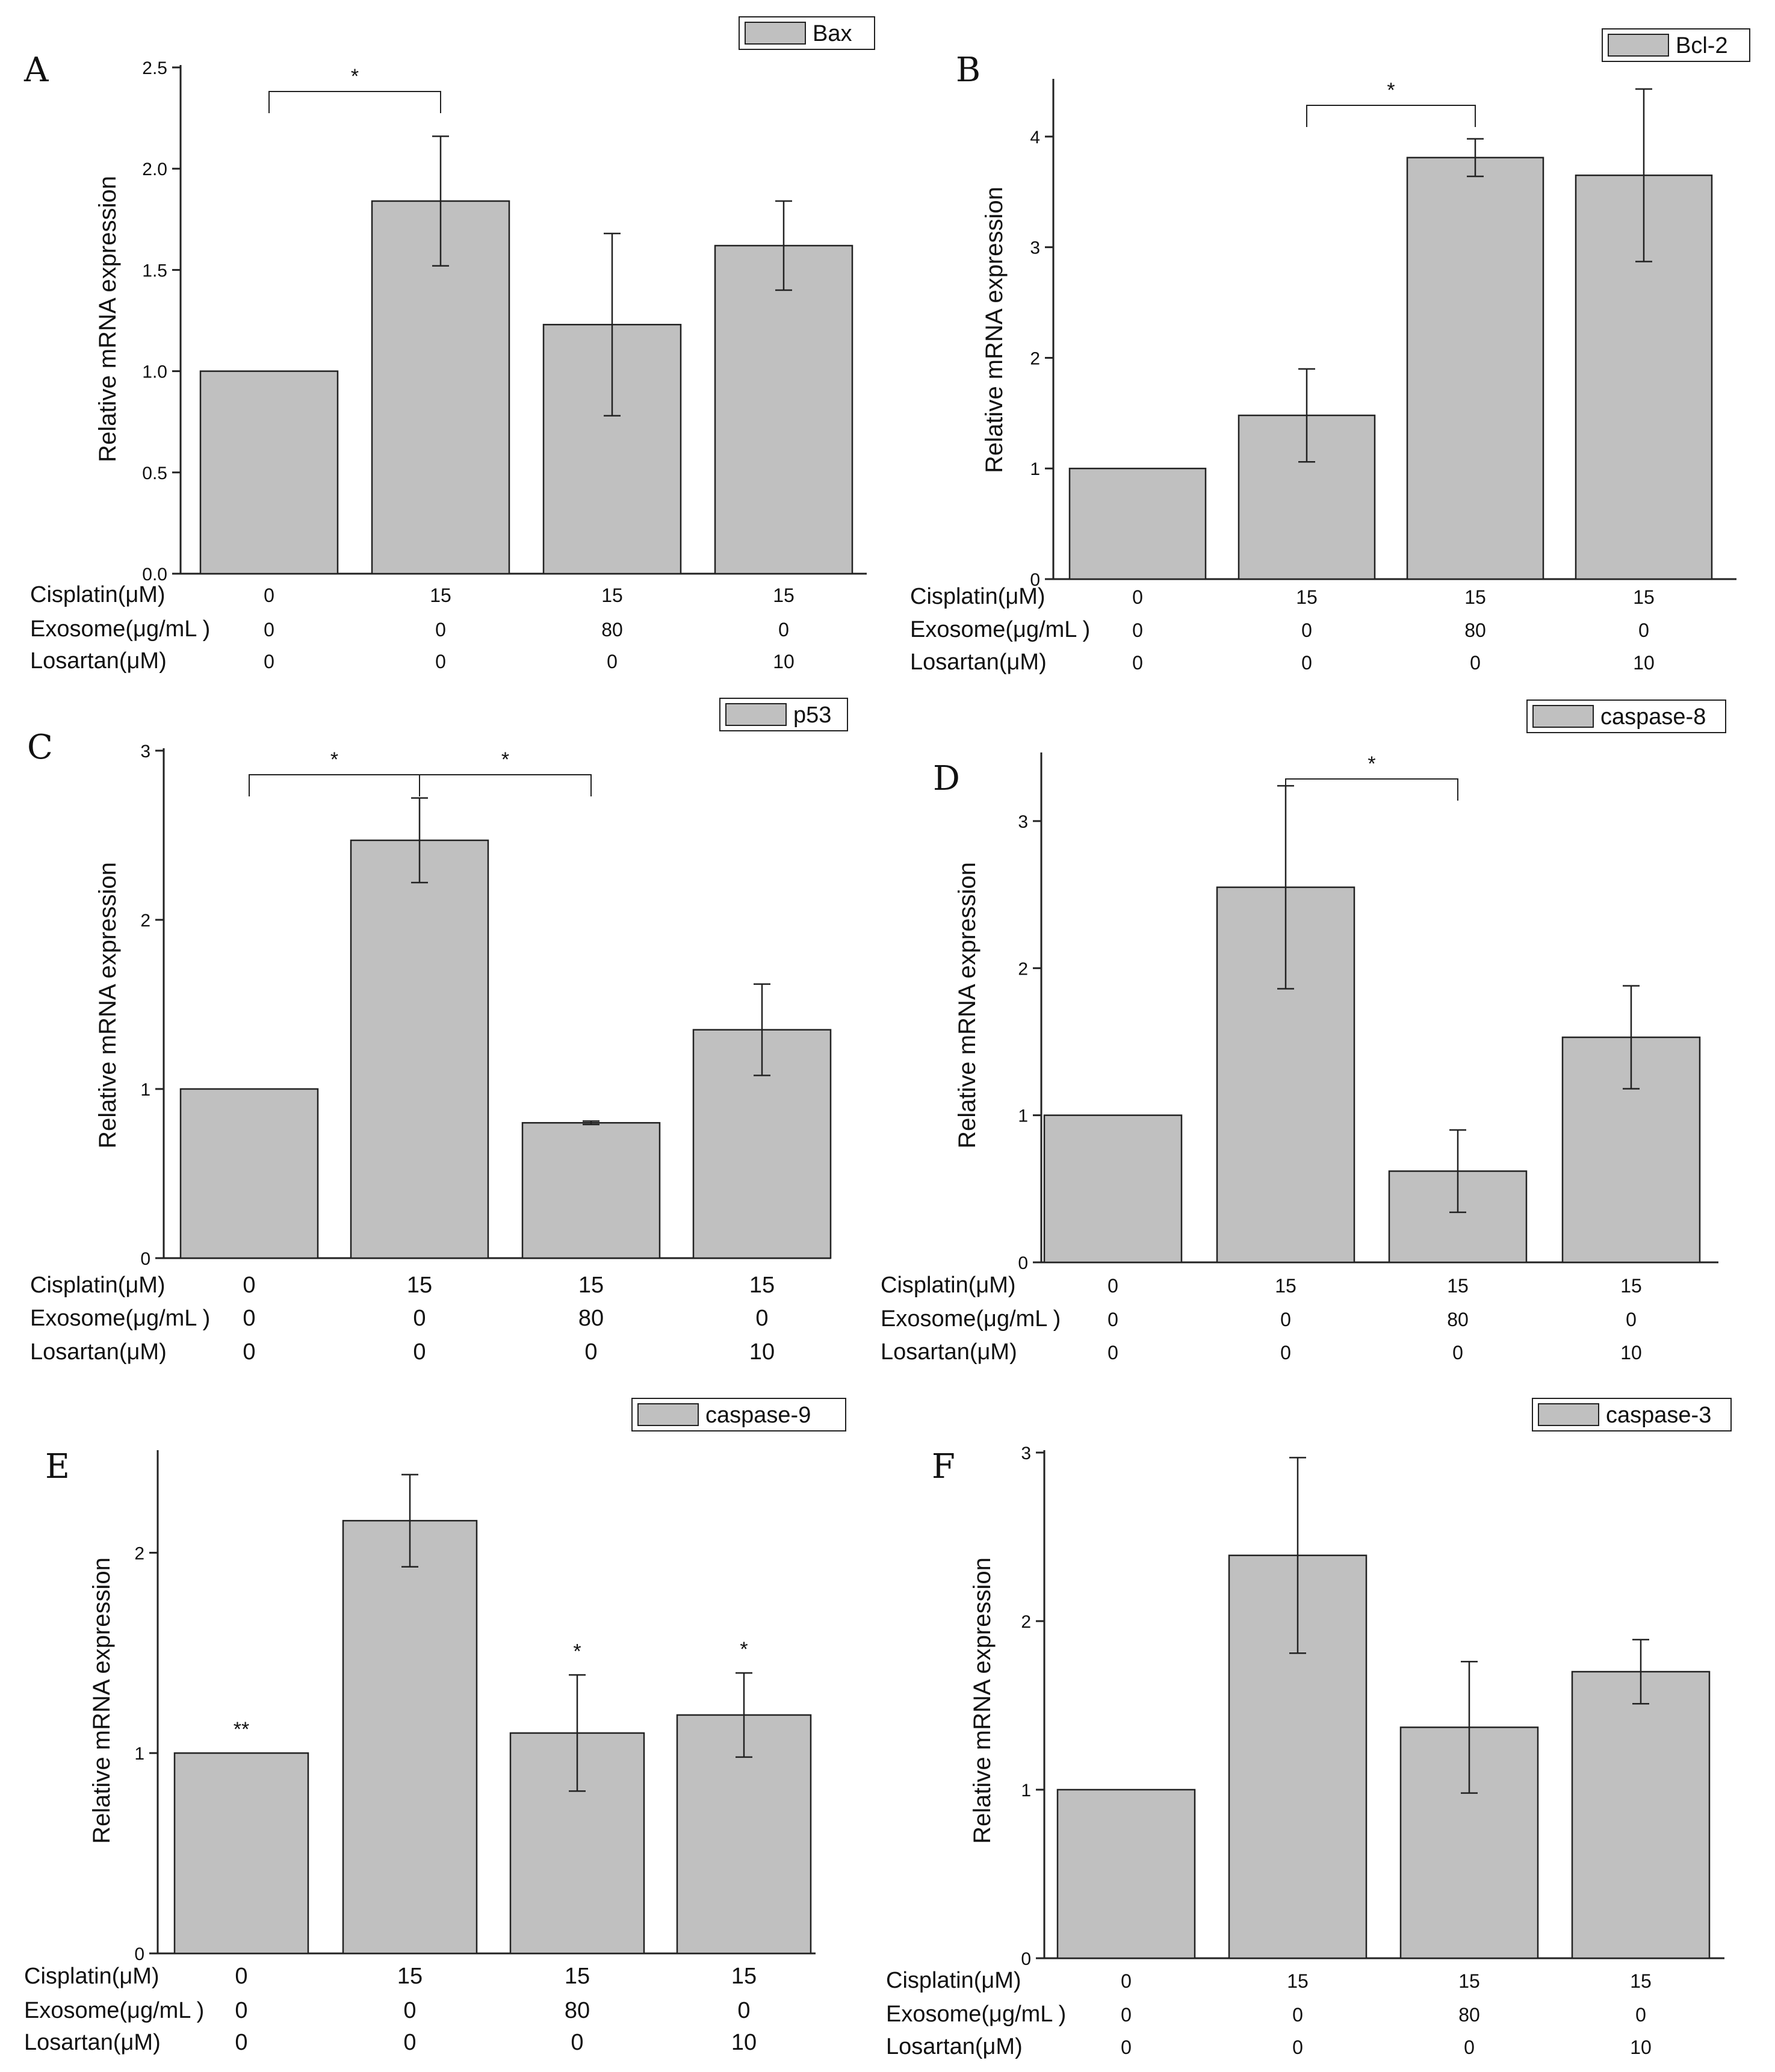 The image size is (1775, 2072). I want to click on y-tick-label: 0.5, so click(154, 474).